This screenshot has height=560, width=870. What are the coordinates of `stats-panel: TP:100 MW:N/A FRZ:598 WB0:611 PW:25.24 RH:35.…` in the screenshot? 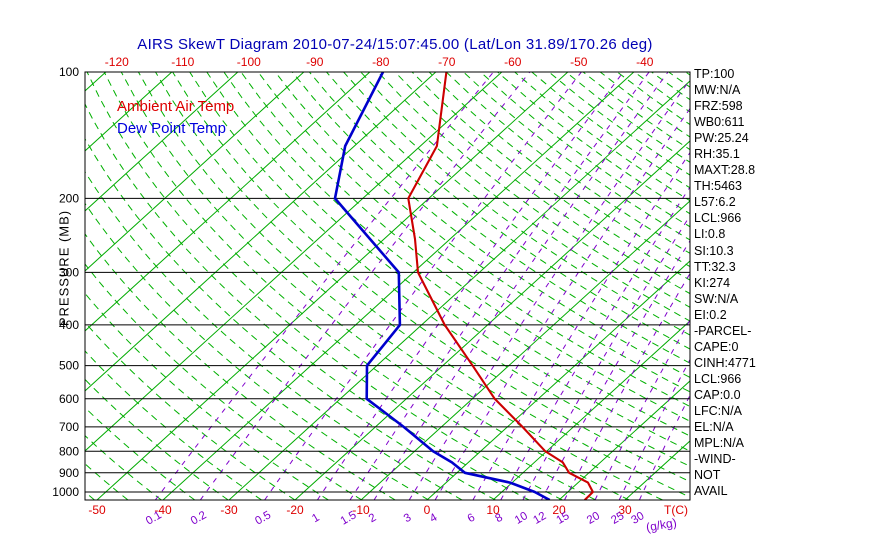 It's located at (725, 282).